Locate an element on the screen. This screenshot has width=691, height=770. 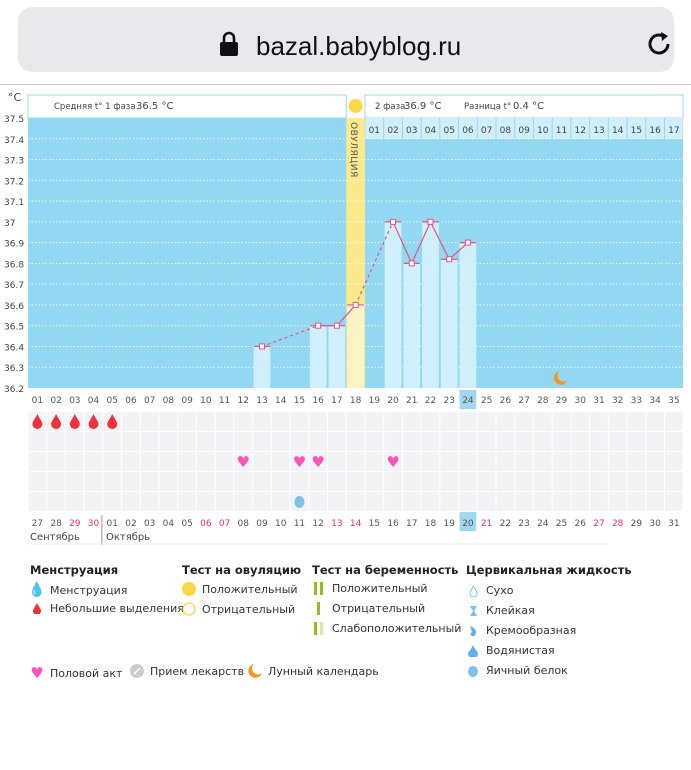
legend-item: Положительный is located at coordinates (370, 588).